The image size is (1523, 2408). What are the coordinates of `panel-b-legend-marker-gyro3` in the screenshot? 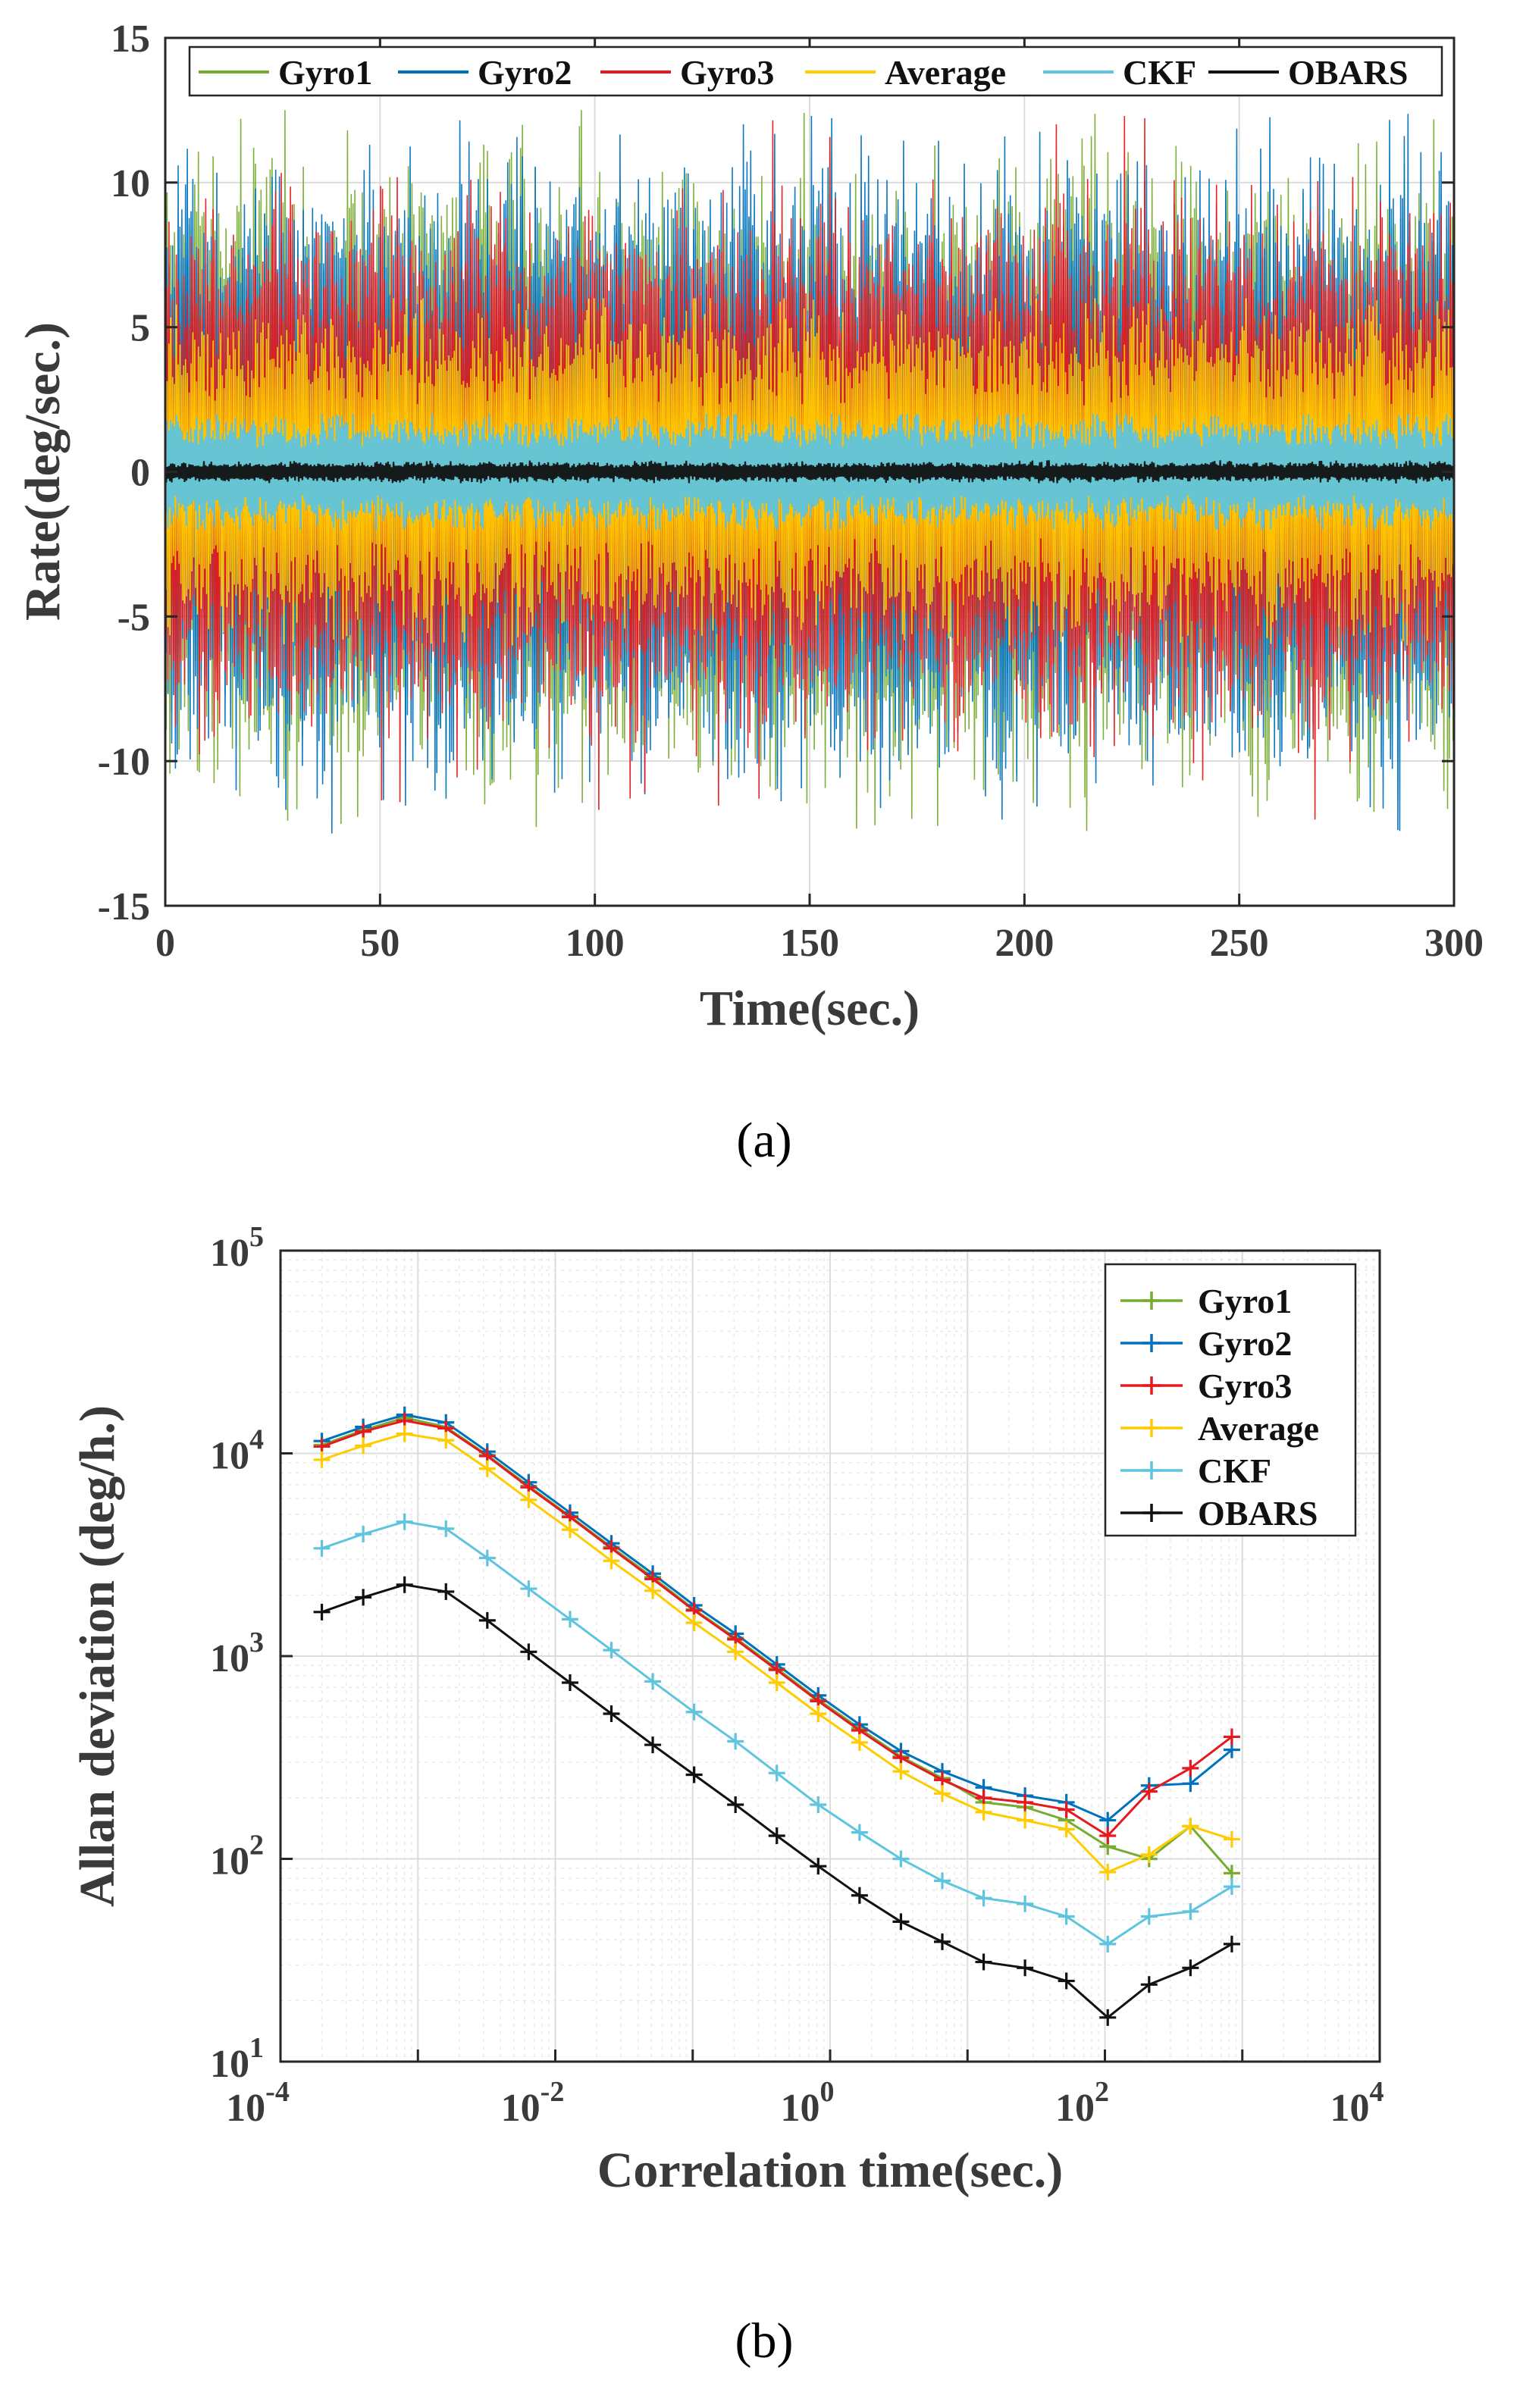 It's located at (1151, 1385).